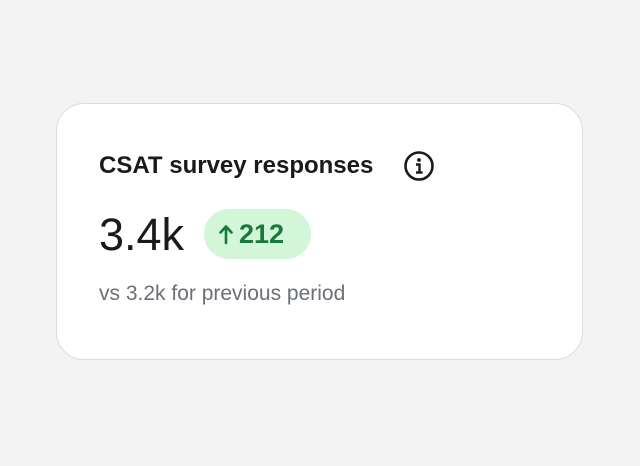 This screenshot has width=640, height=466. I want to click on card-title: CSAT survey responses, so click(236, 165).